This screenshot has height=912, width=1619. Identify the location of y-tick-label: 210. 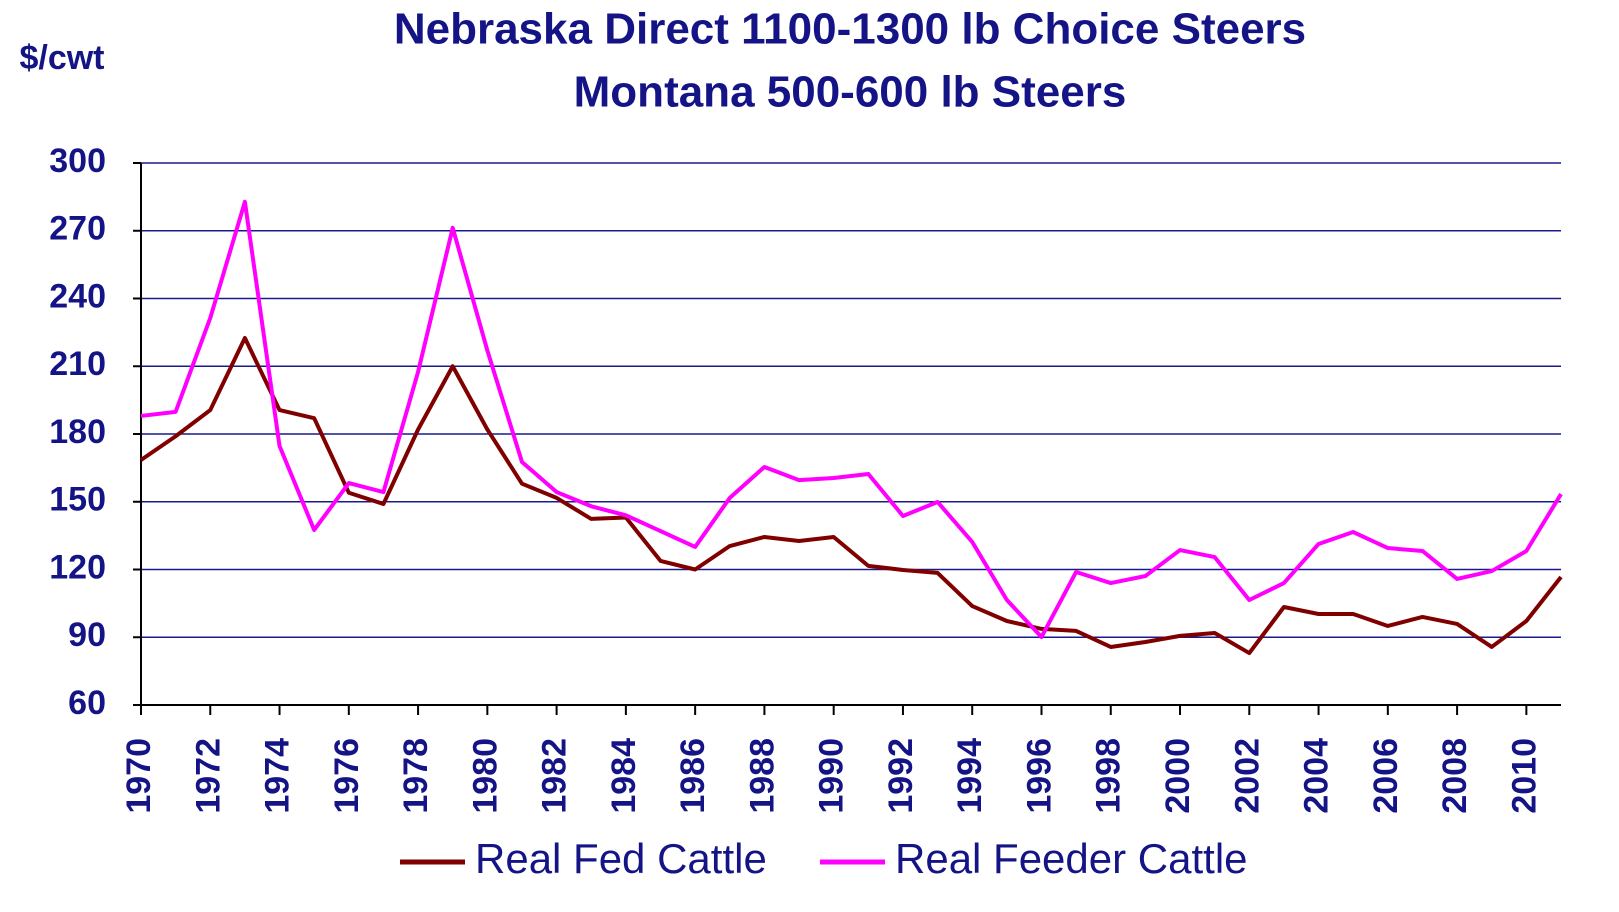
(77, 364).